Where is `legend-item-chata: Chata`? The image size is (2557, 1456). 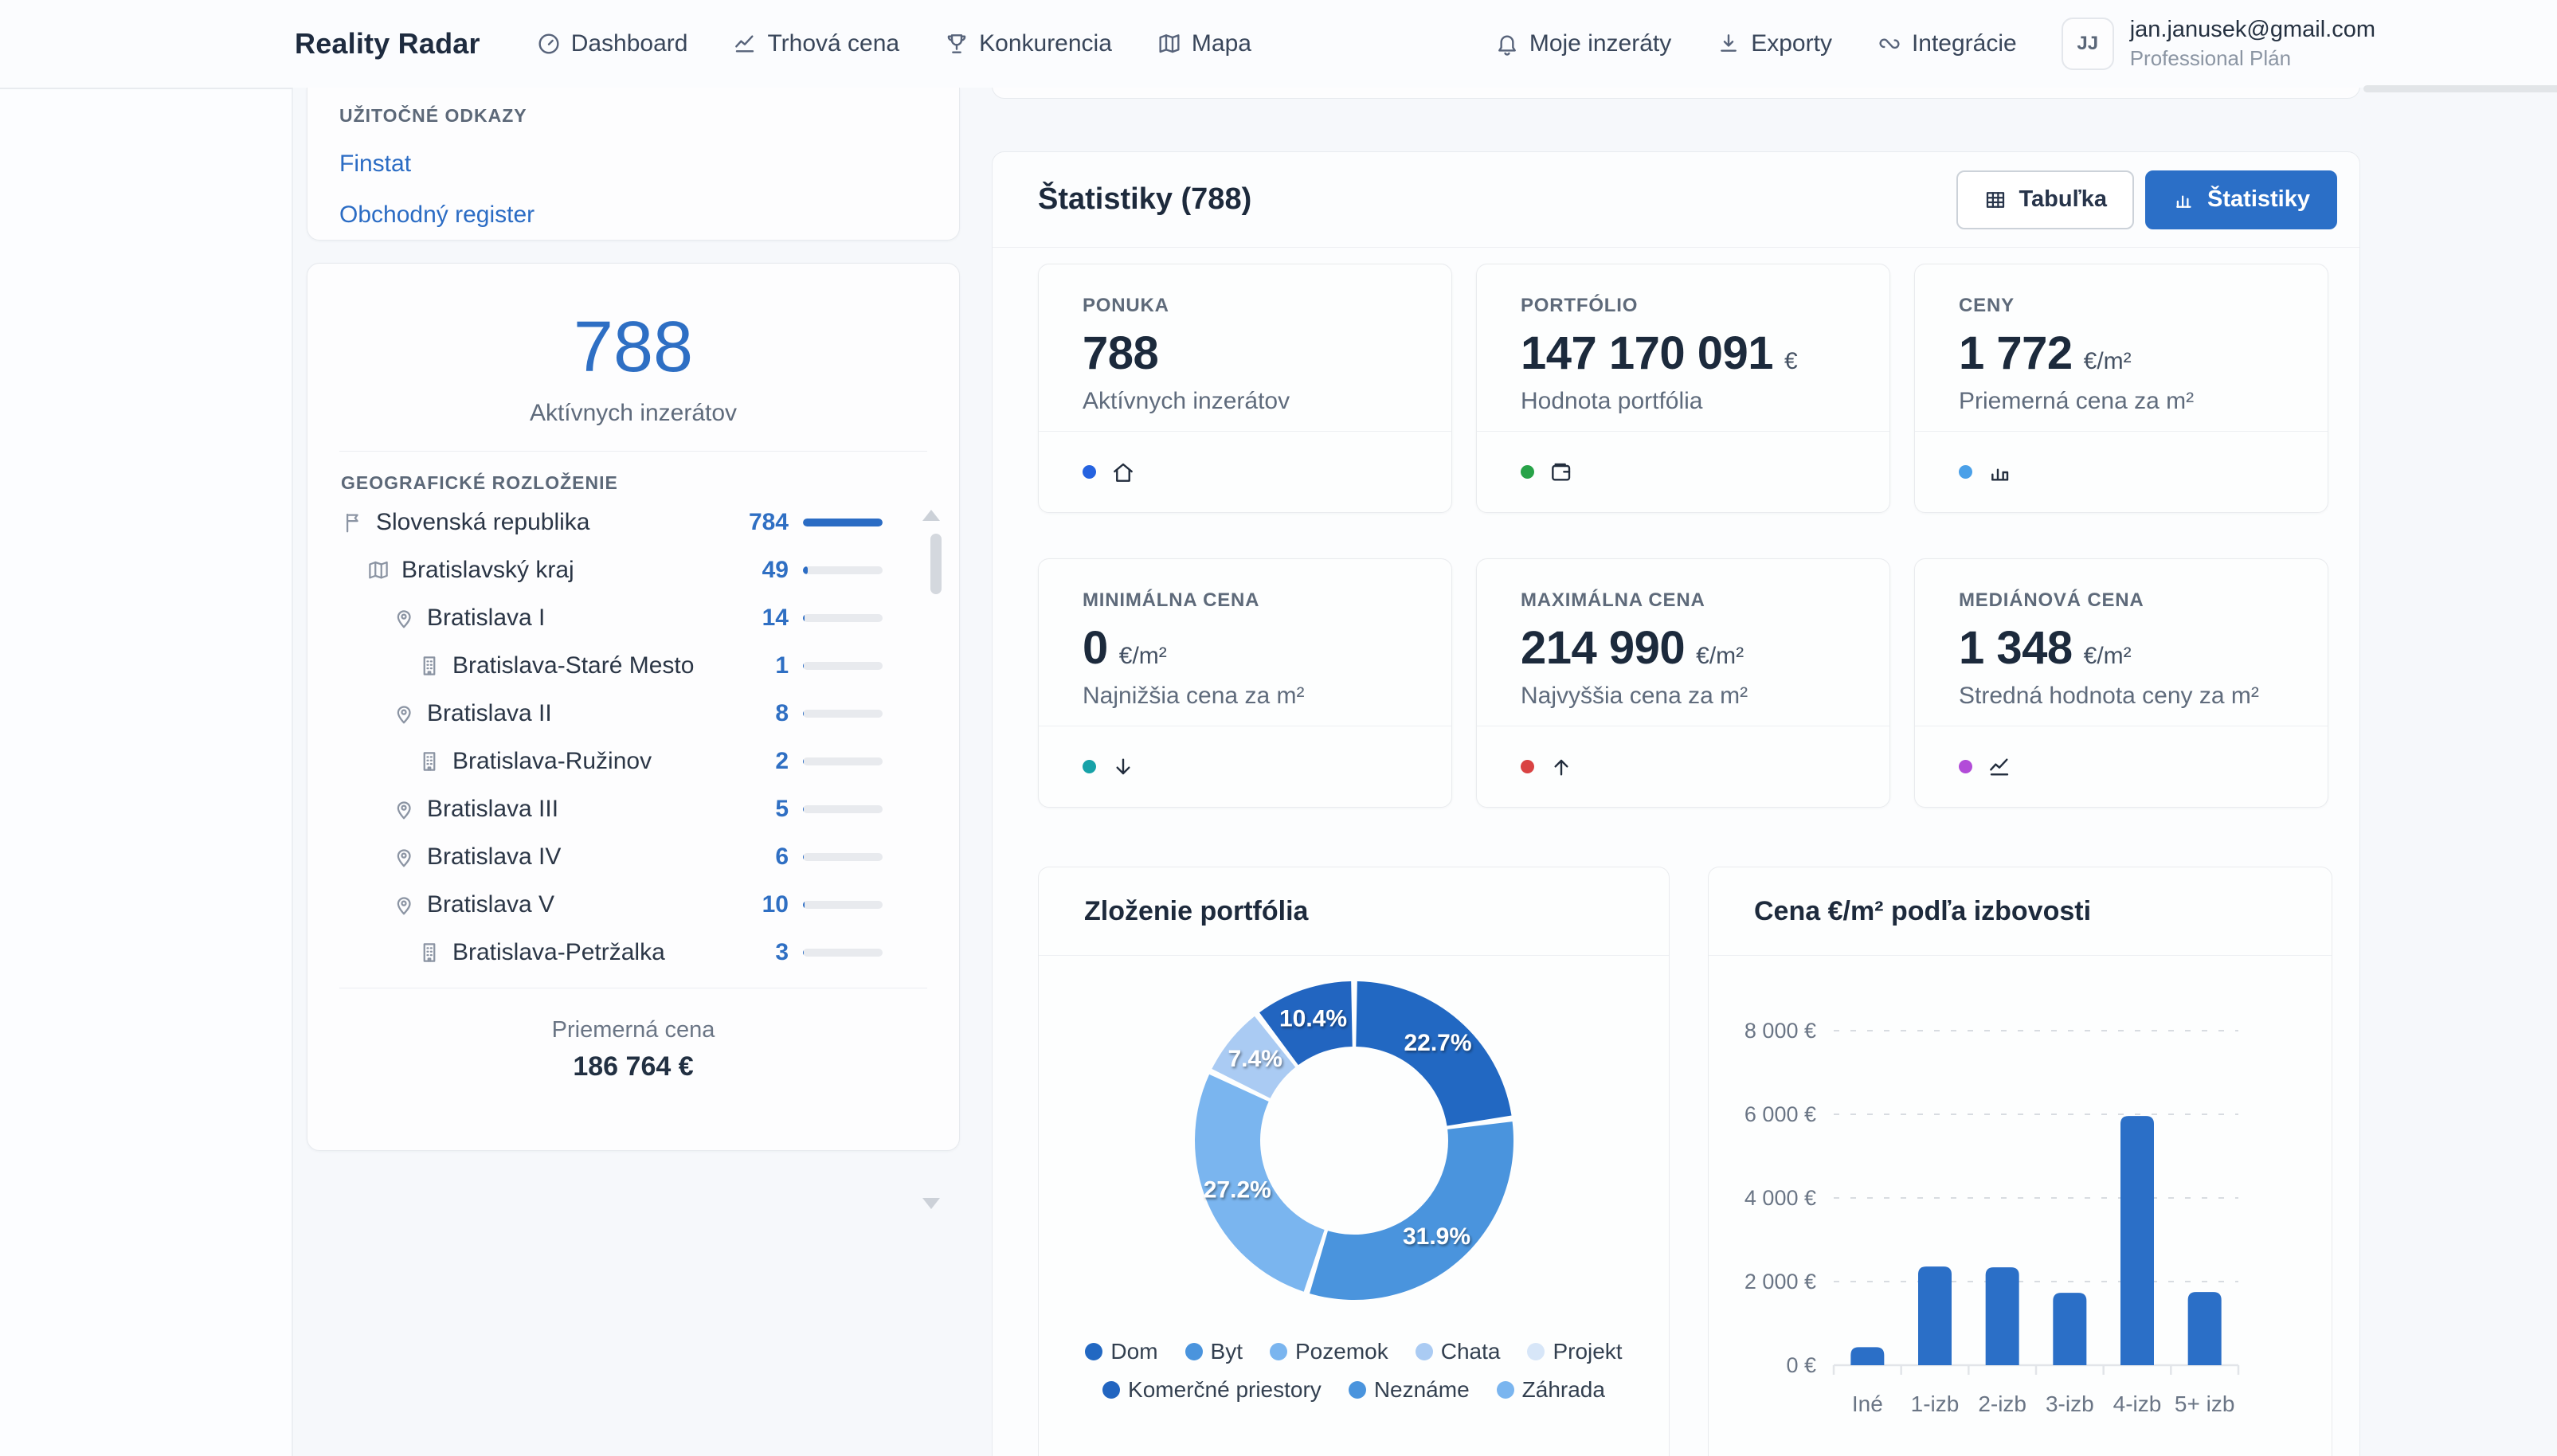 legend-item-chata: Chata is located at coordinates (1457, 1351).